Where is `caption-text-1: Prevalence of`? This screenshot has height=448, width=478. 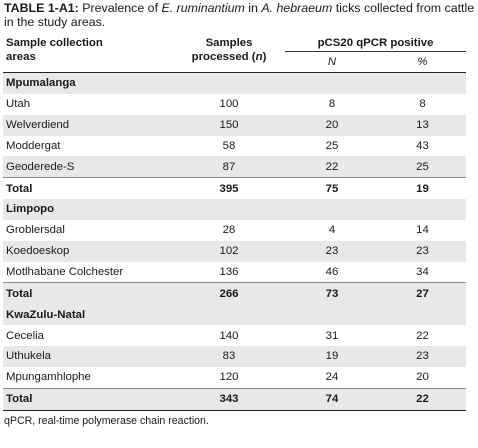
caption-text-1: Prevalence of is located at coordinates (120, 8).